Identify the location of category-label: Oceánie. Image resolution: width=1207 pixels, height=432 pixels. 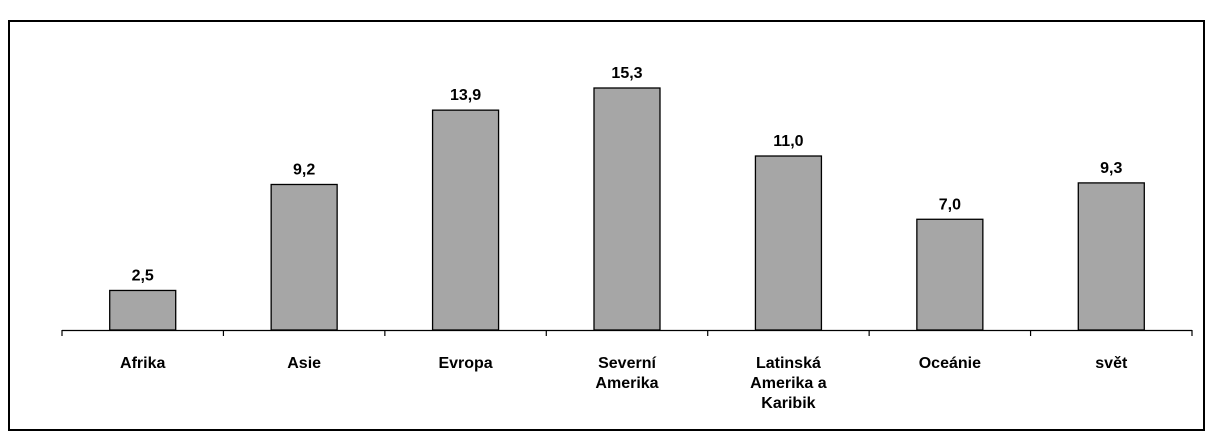
(950, 363).